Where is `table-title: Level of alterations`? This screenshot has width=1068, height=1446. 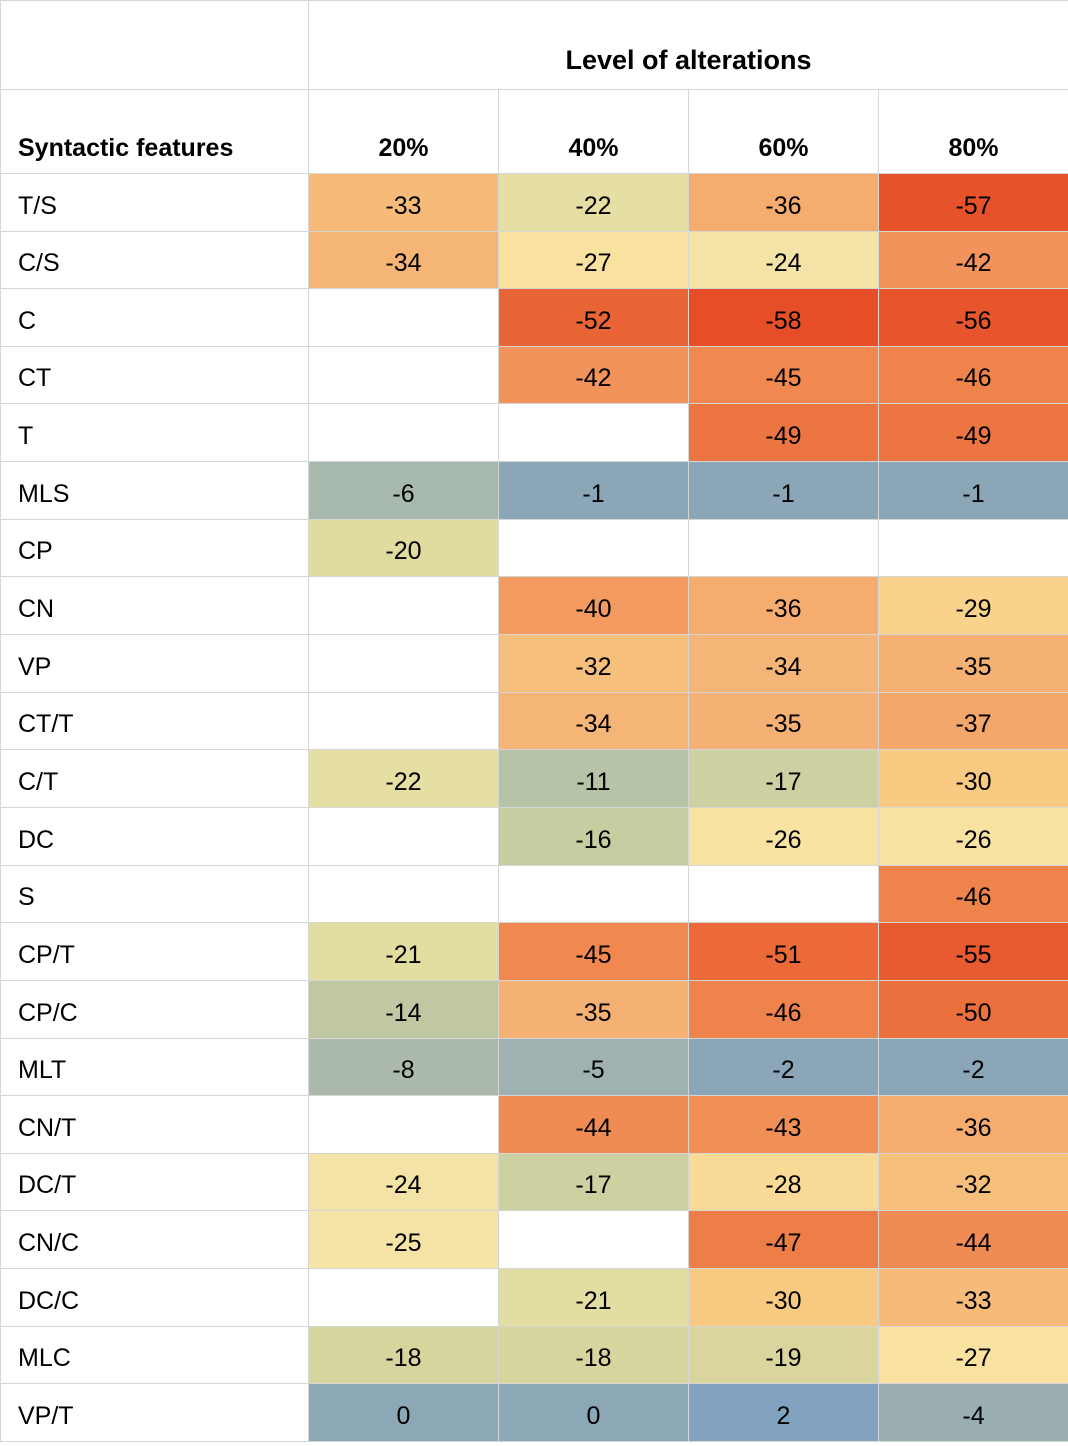 table-title: Level of alterations is located at coordinates (687, 45).